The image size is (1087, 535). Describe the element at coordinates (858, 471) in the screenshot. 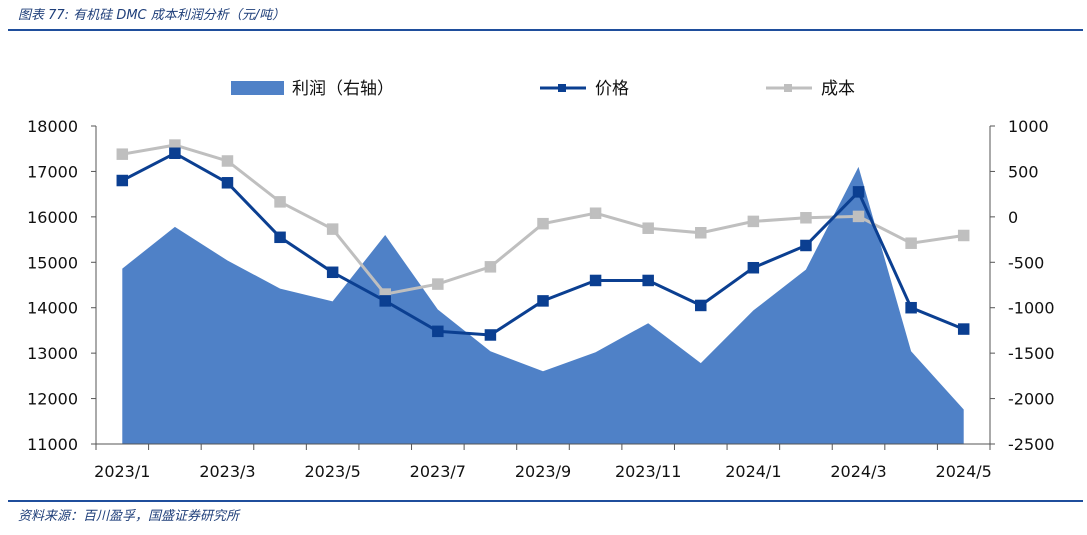

I see `x-tick-label: 2024/3` at that location.